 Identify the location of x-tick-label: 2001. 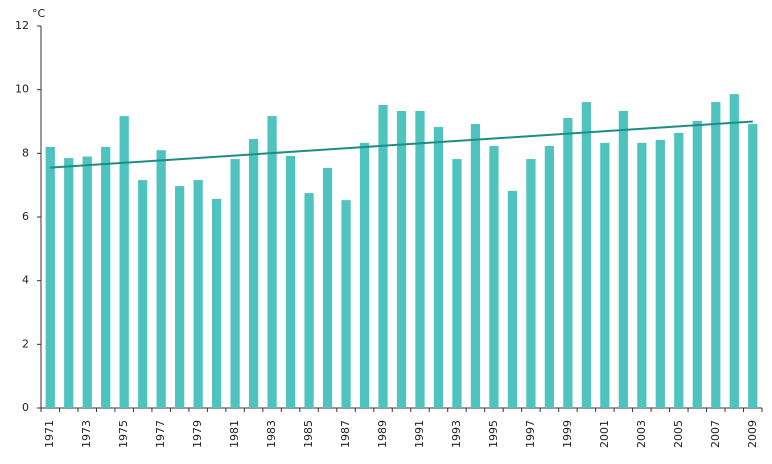
(604, 434).